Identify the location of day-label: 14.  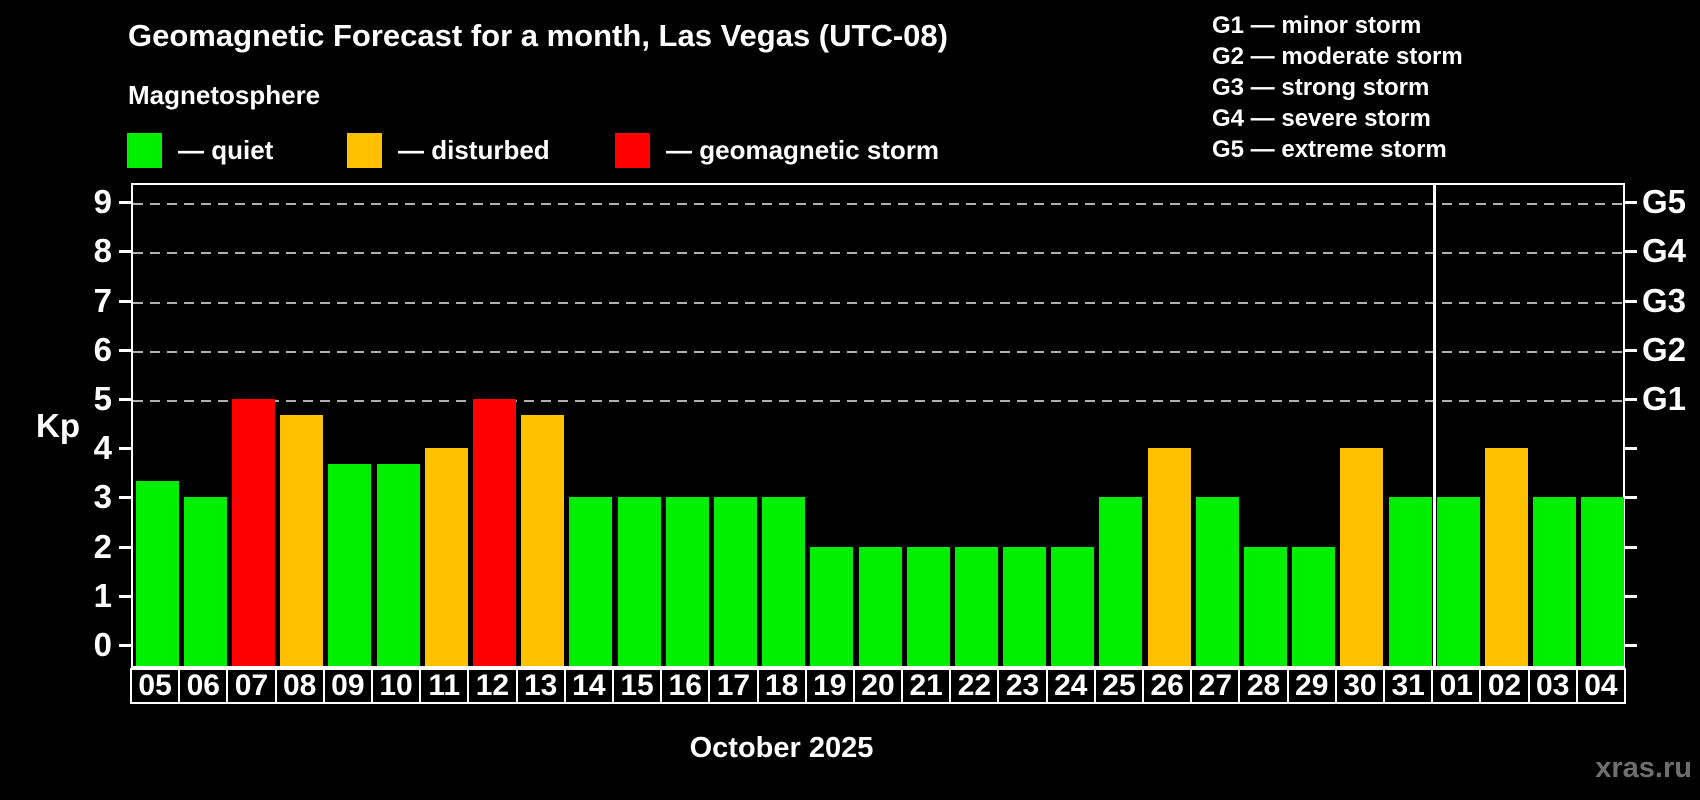
(589, 685).